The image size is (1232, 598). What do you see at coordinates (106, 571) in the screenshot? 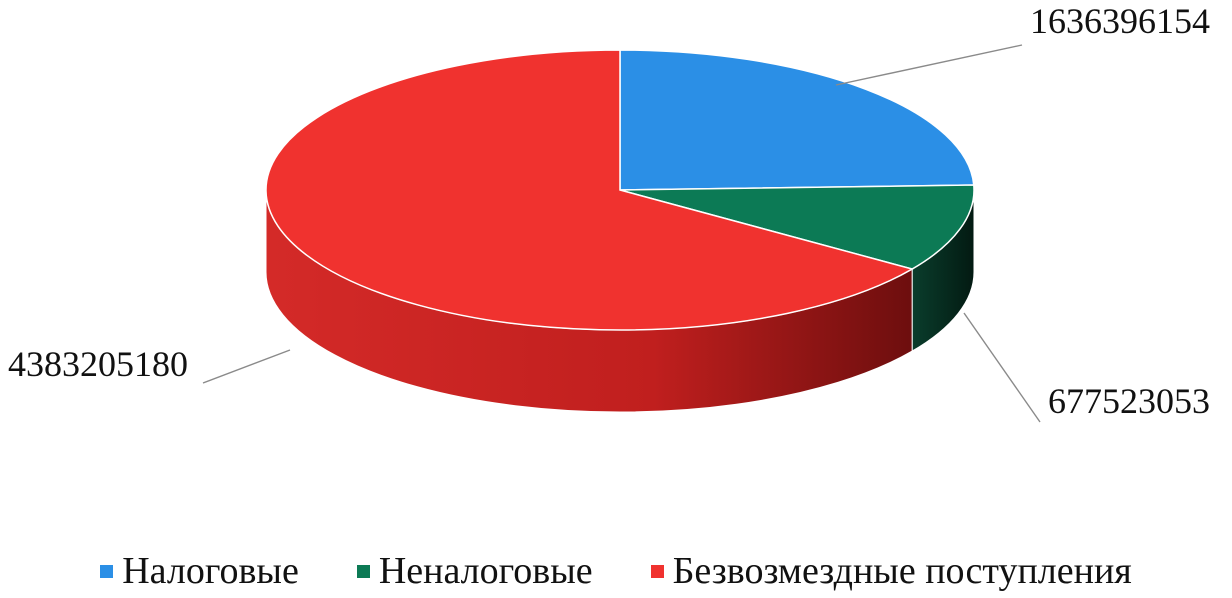
I see `legend-swatch-nalogovye` at bounding box center [106, 571].